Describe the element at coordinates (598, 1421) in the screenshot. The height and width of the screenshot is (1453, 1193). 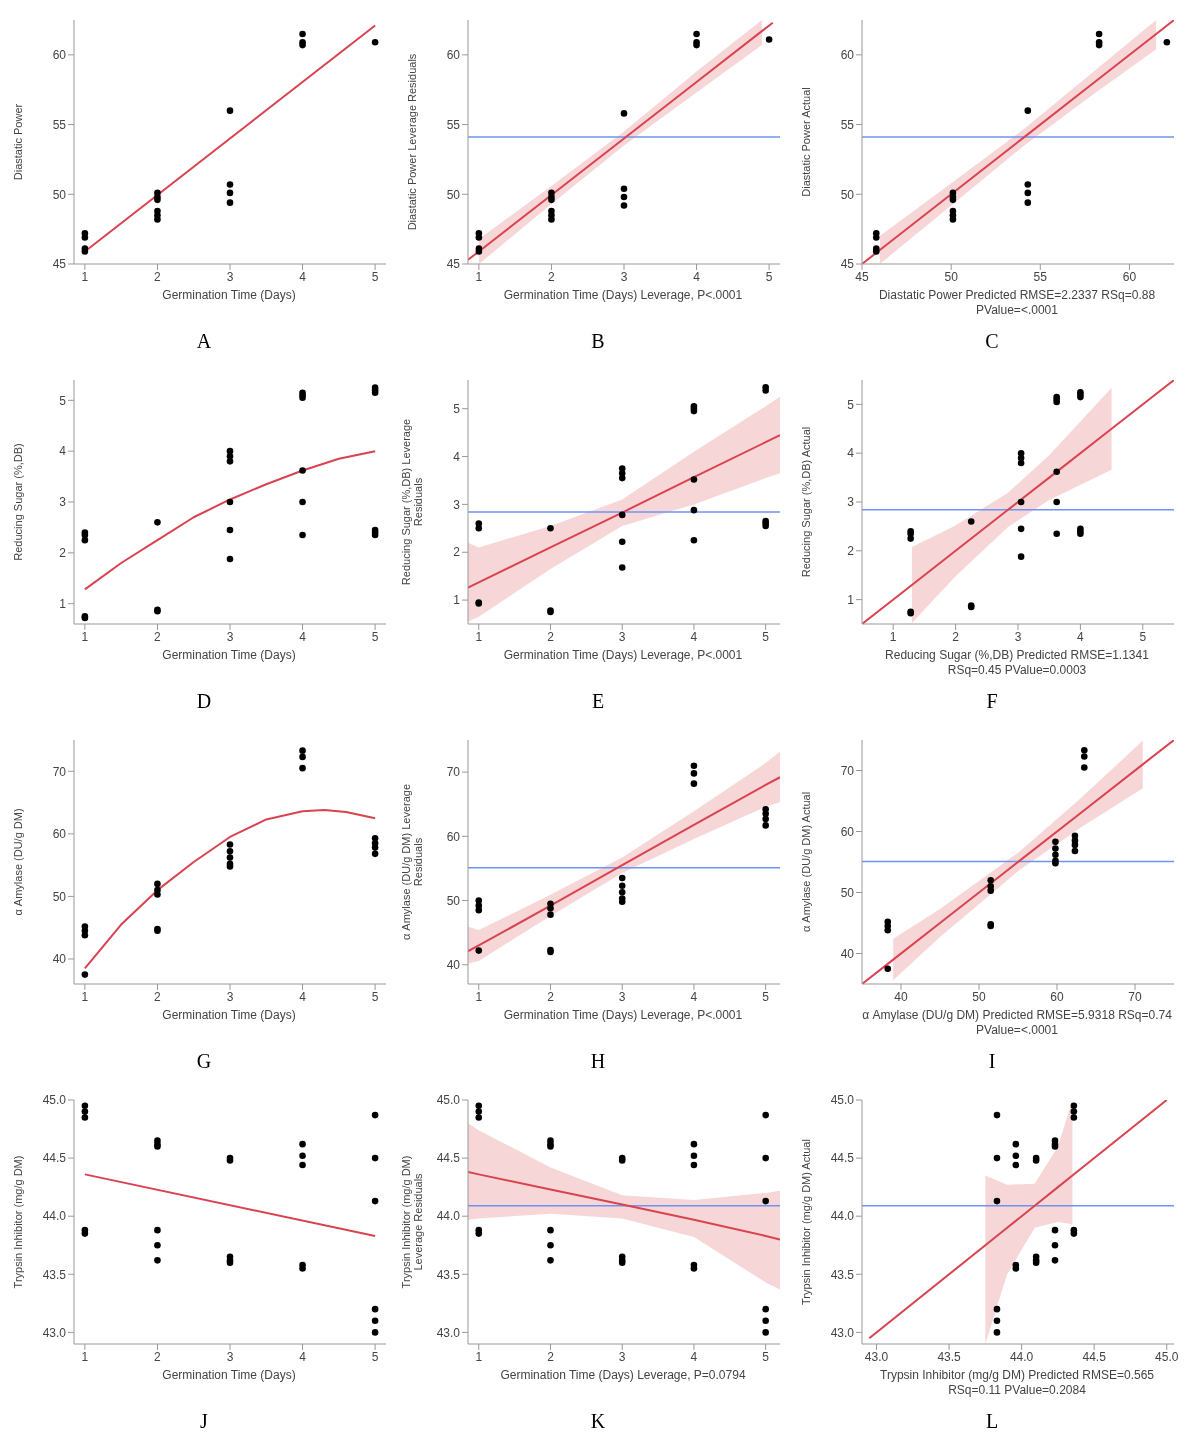
I see `text: K` at that location.